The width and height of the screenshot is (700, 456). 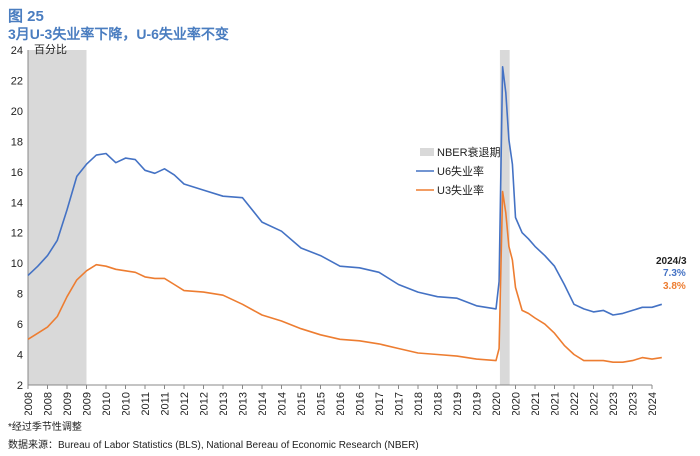 What do you see at coordinates (460, 190) in the screenshot?
I see `legend-label-u3: U3失业率` at bounding box center [460, 190].